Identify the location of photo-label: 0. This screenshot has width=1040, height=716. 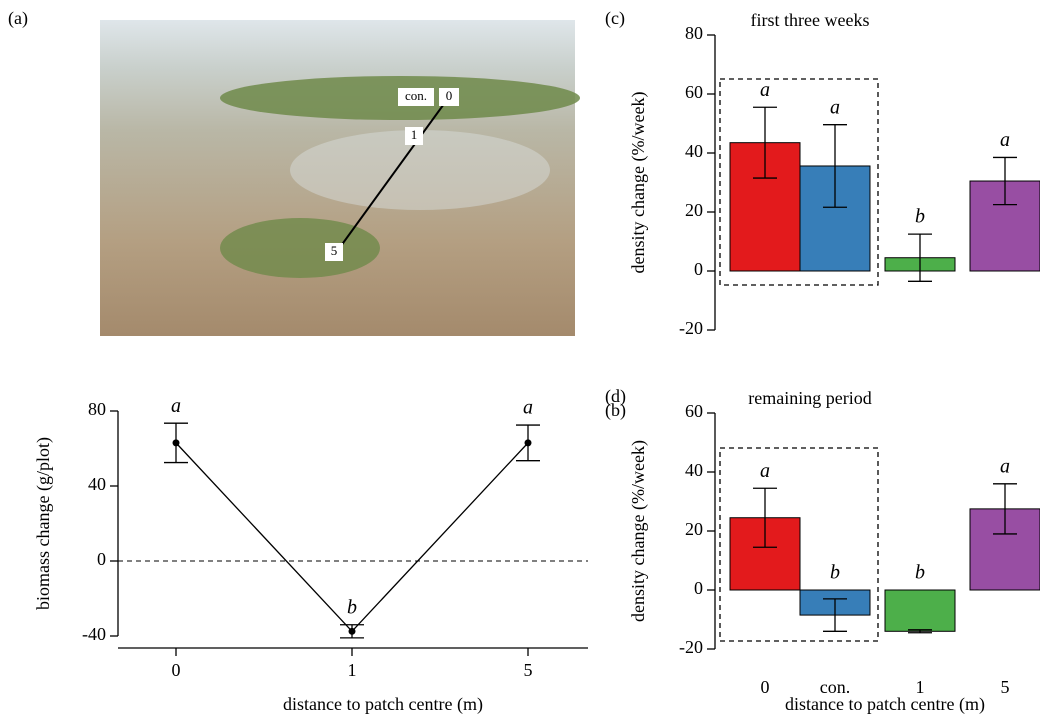
(449, 95).